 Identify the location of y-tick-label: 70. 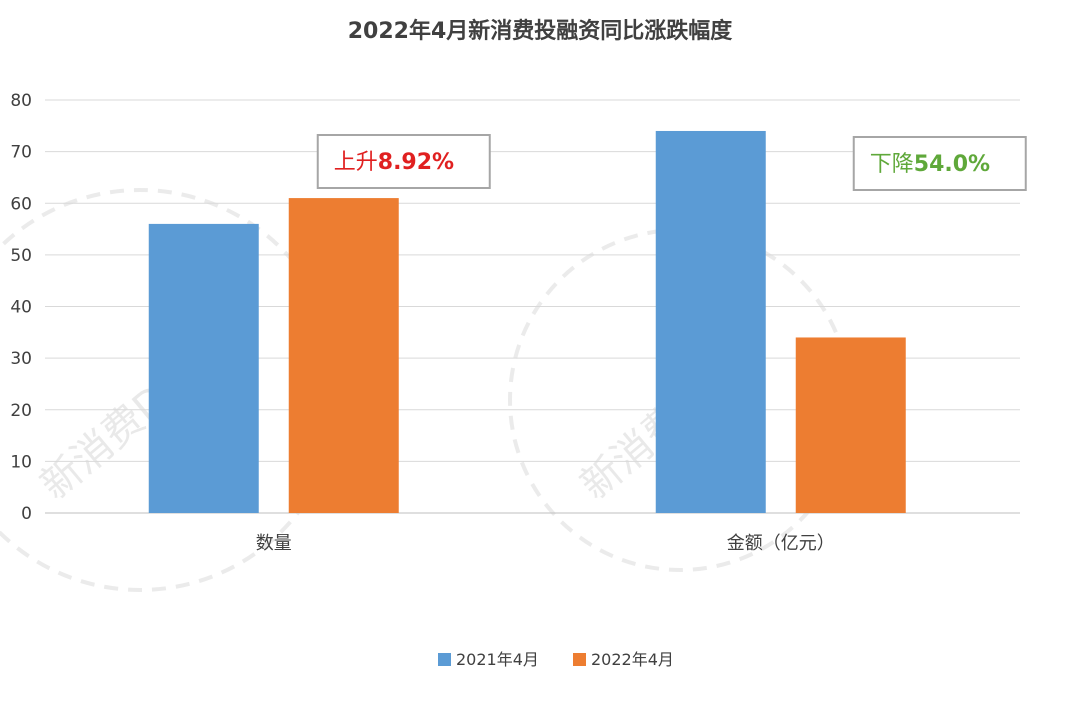
(21, 153).